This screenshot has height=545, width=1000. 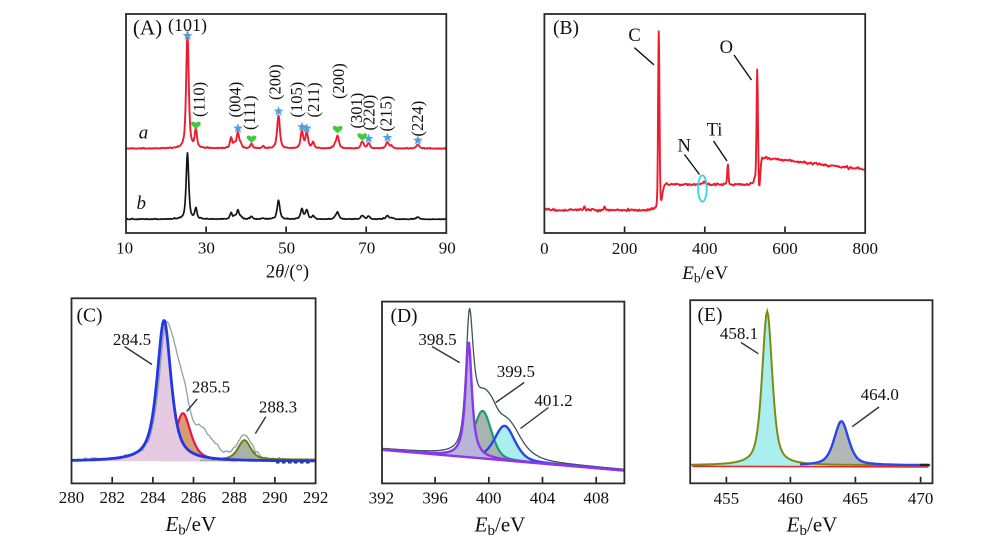 I want to click on svg-text: 280, so click(x=72, y=497).